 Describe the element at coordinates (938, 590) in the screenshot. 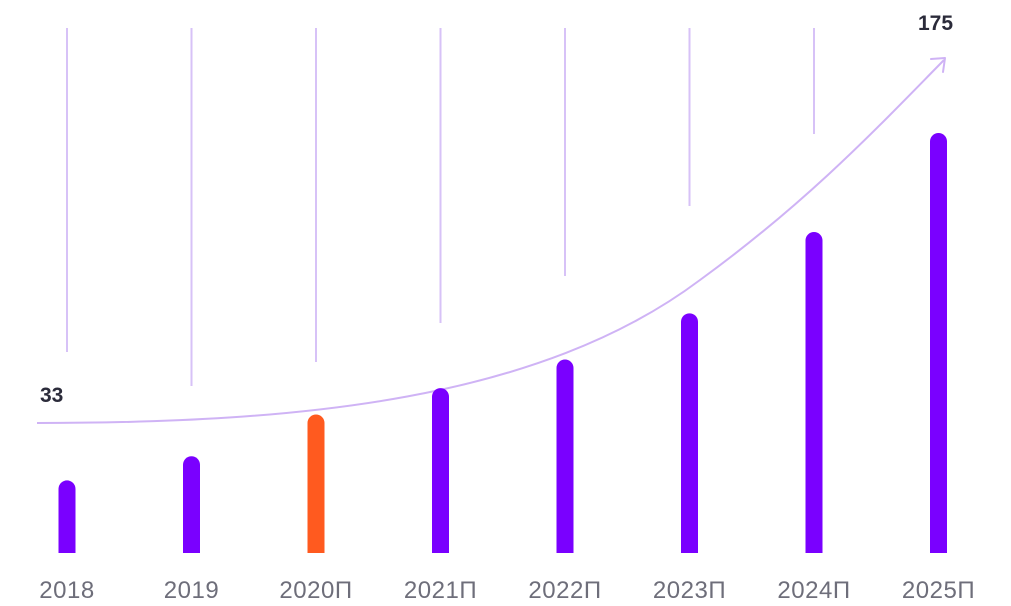

I see `x-tick-label: 2025П` at that location.